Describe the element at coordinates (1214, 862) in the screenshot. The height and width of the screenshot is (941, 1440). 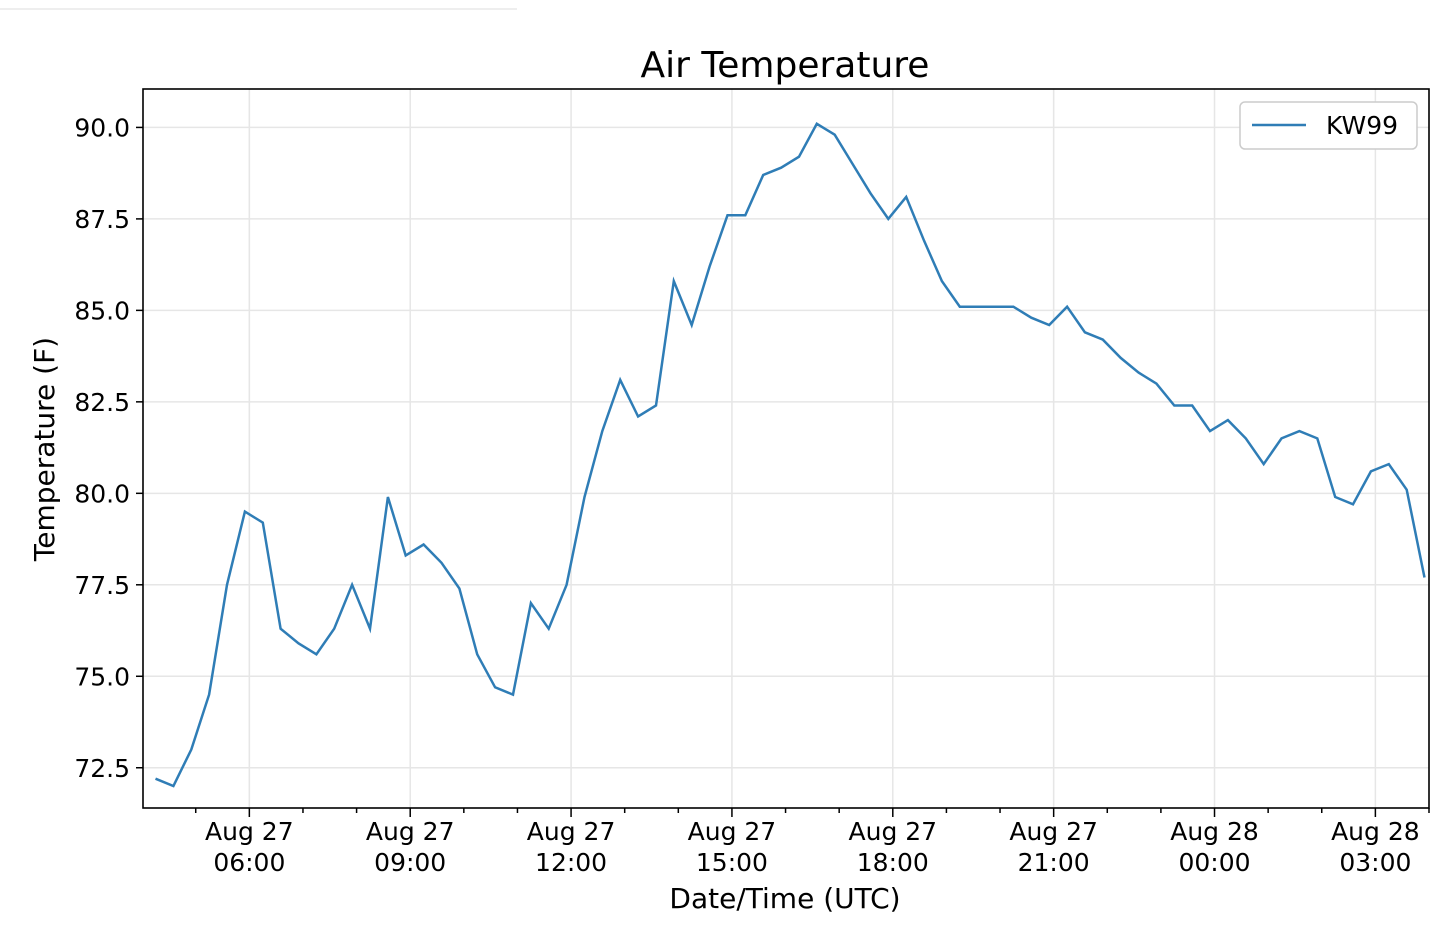
I see `x-tick-label-time: 00:00` at that location.